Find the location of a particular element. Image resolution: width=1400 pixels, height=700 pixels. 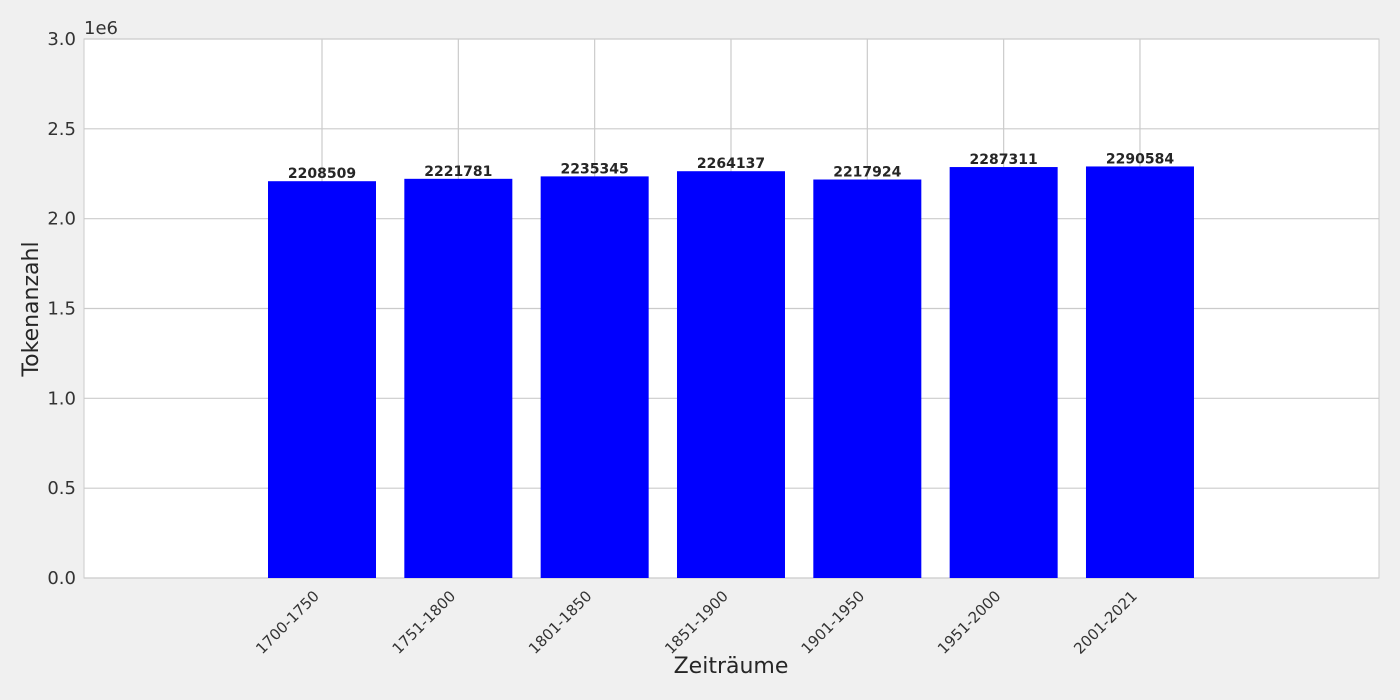

x-tick-label: 1901-1950 is located at coordinates (833, 622).